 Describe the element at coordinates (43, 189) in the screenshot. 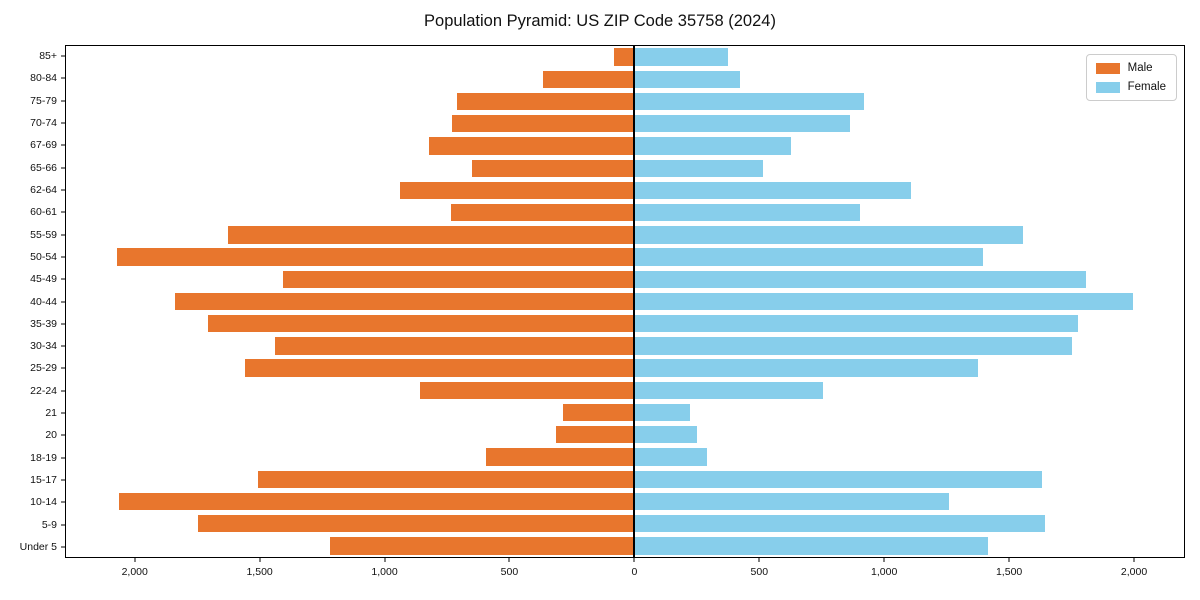

I see `y-tick-label-62-64: 62-64` at that location.